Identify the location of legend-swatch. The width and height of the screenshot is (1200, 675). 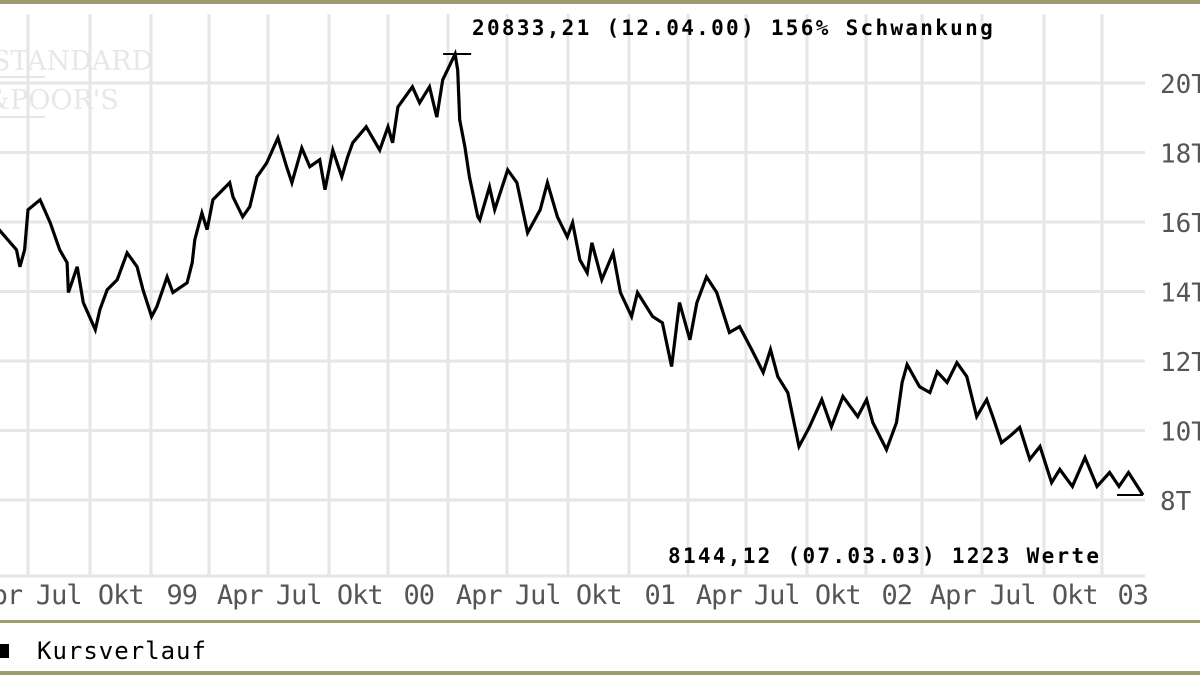
(4, 651).